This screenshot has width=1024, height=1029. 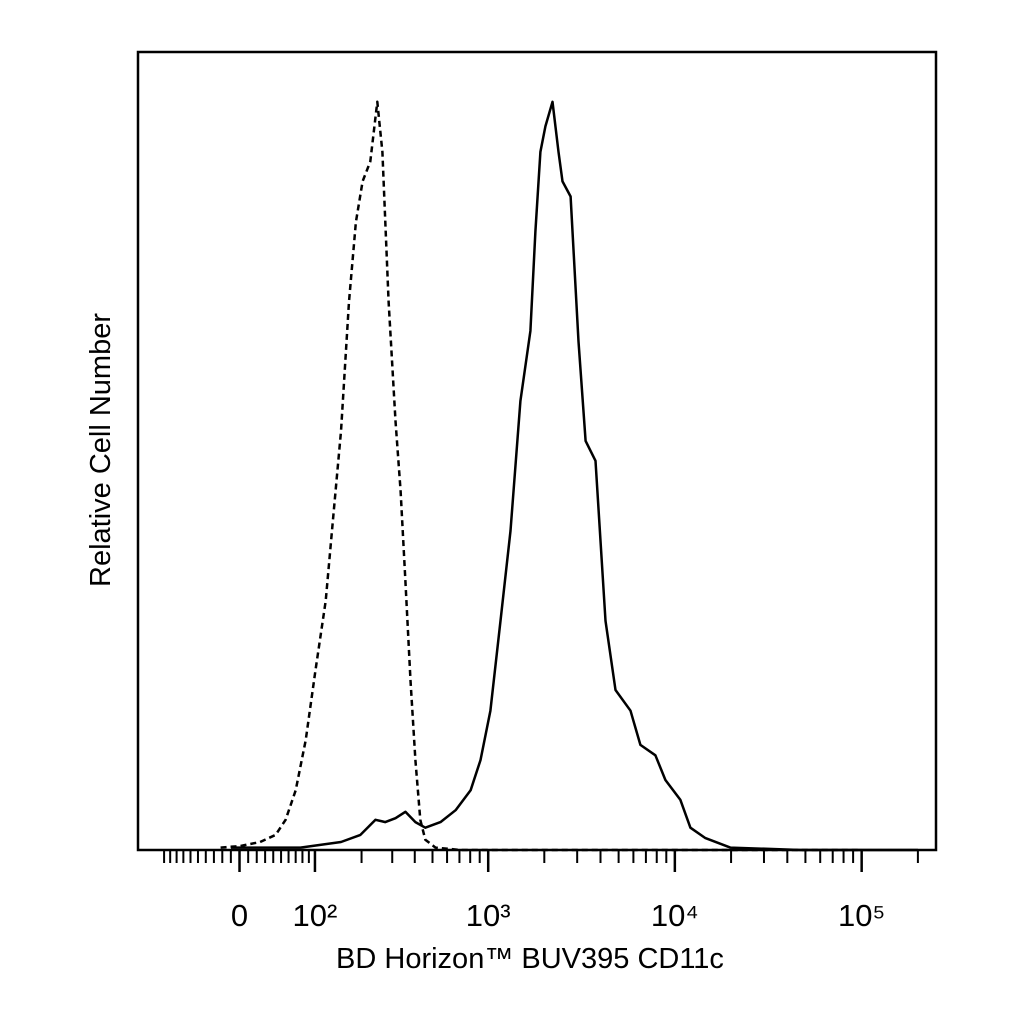 What do you see at coordinates (239, 915) in the screenshot?
I see `x-tick-label: 0` at bounding box center [239, 915].